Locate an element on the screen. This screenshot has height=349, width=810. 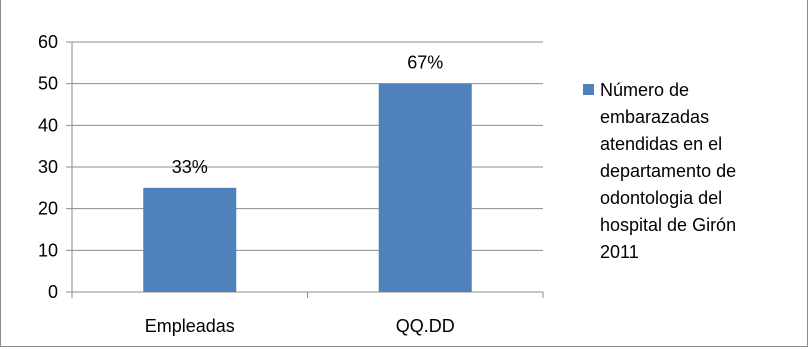
legend-label: departamento de is located at coordinates (668, 171).